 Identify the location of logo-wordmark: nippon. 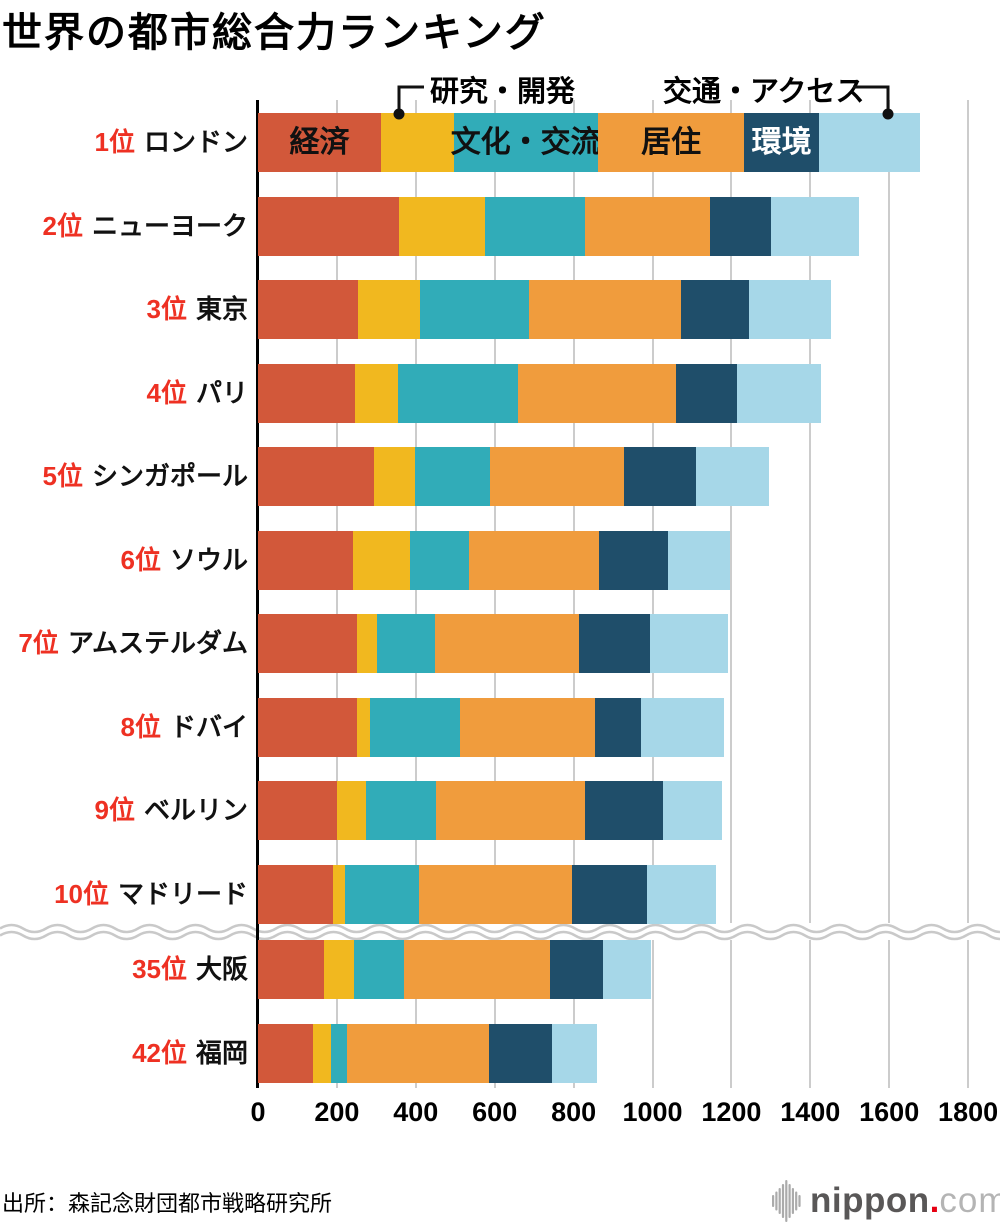
(870, 1200).